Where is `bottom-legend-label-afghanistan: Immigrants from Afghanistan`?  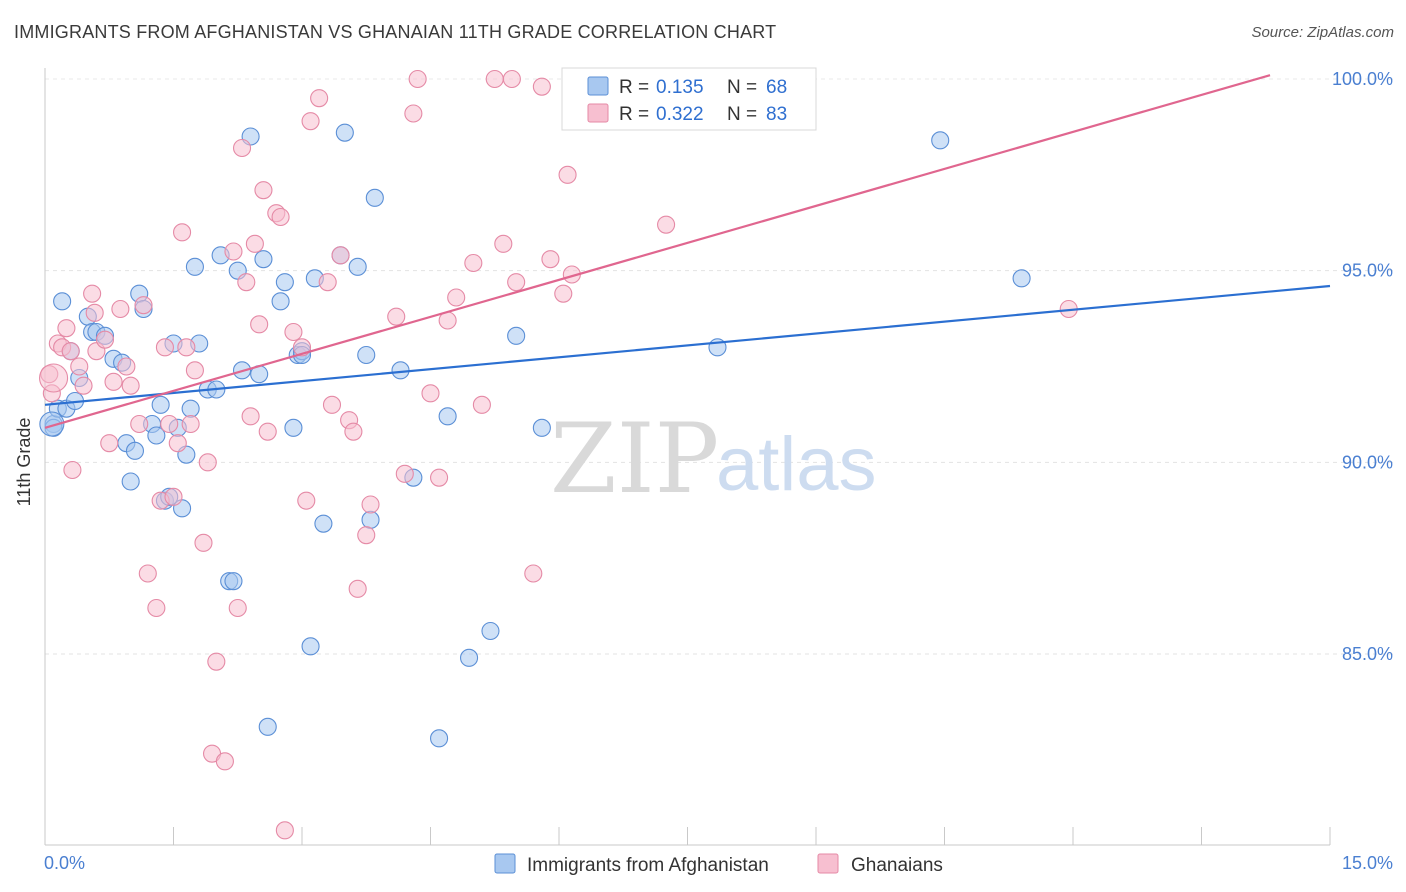
bottom-legend-label-afghanistan: Immigrants from Afghanistan is located at coordinates (648, 865).